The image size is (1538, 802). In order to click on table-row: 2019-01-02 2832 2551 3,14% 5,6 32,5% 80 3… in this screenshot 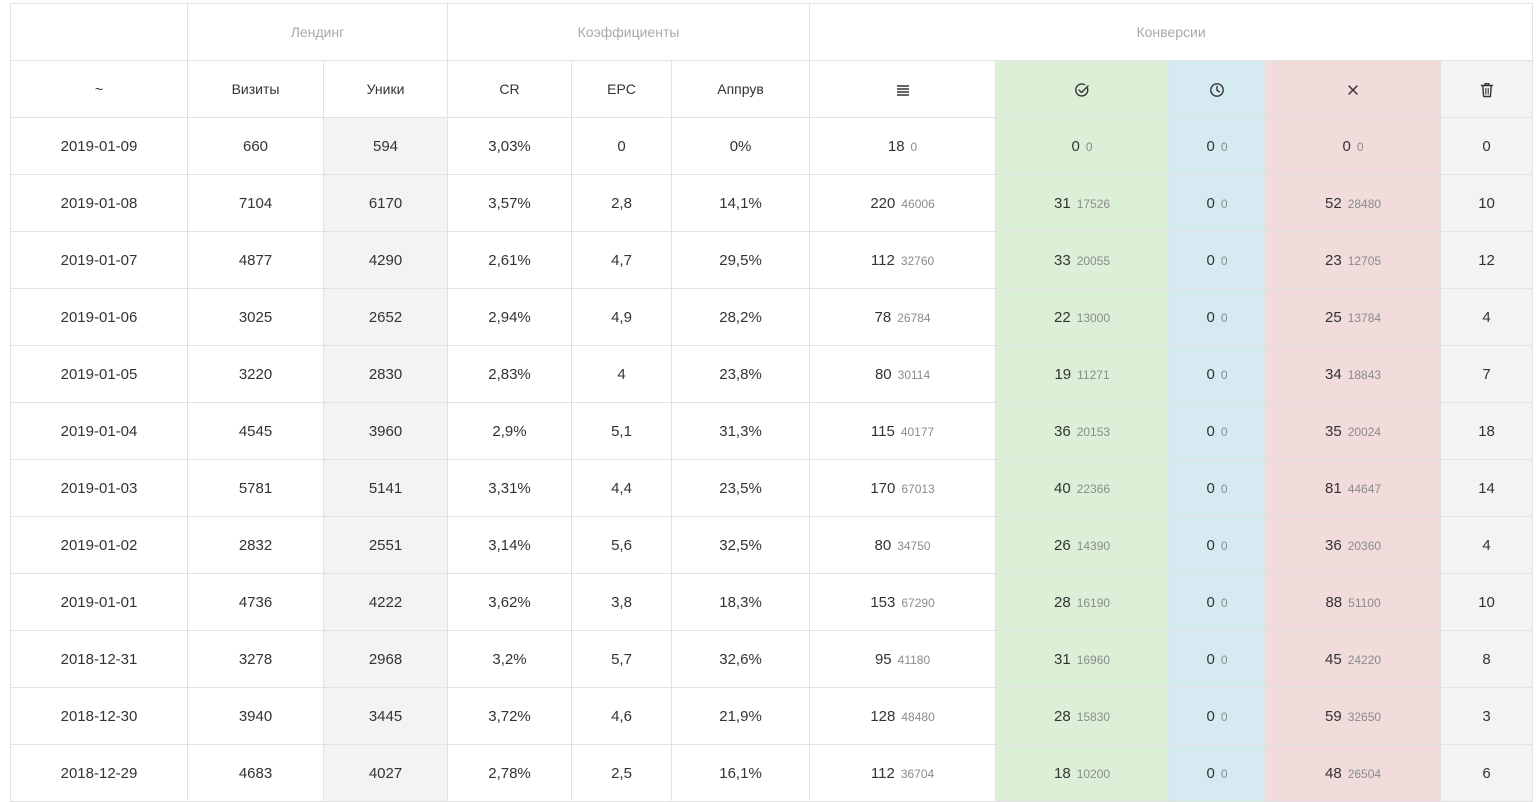, I will do `click(772, 545)`.